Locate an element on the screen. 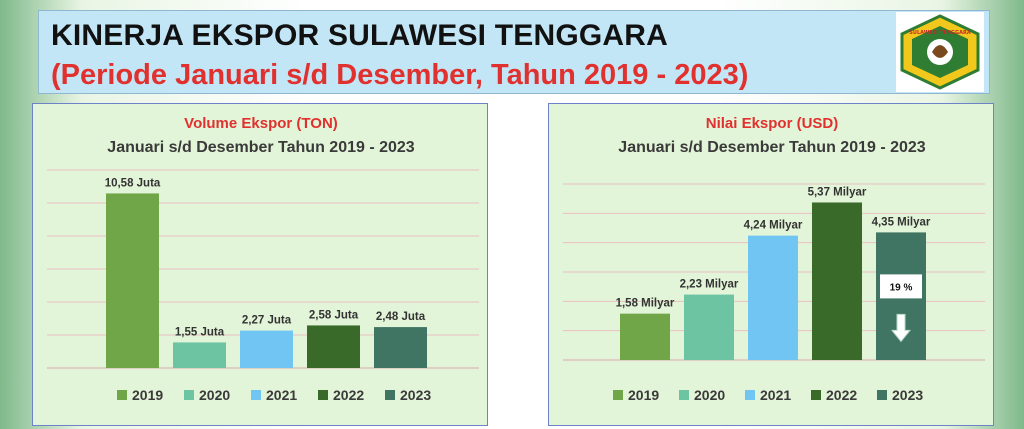 The image size is (1024, 429). data-label-2020: 2,23 Milyar is located at coordinates (709, 285).